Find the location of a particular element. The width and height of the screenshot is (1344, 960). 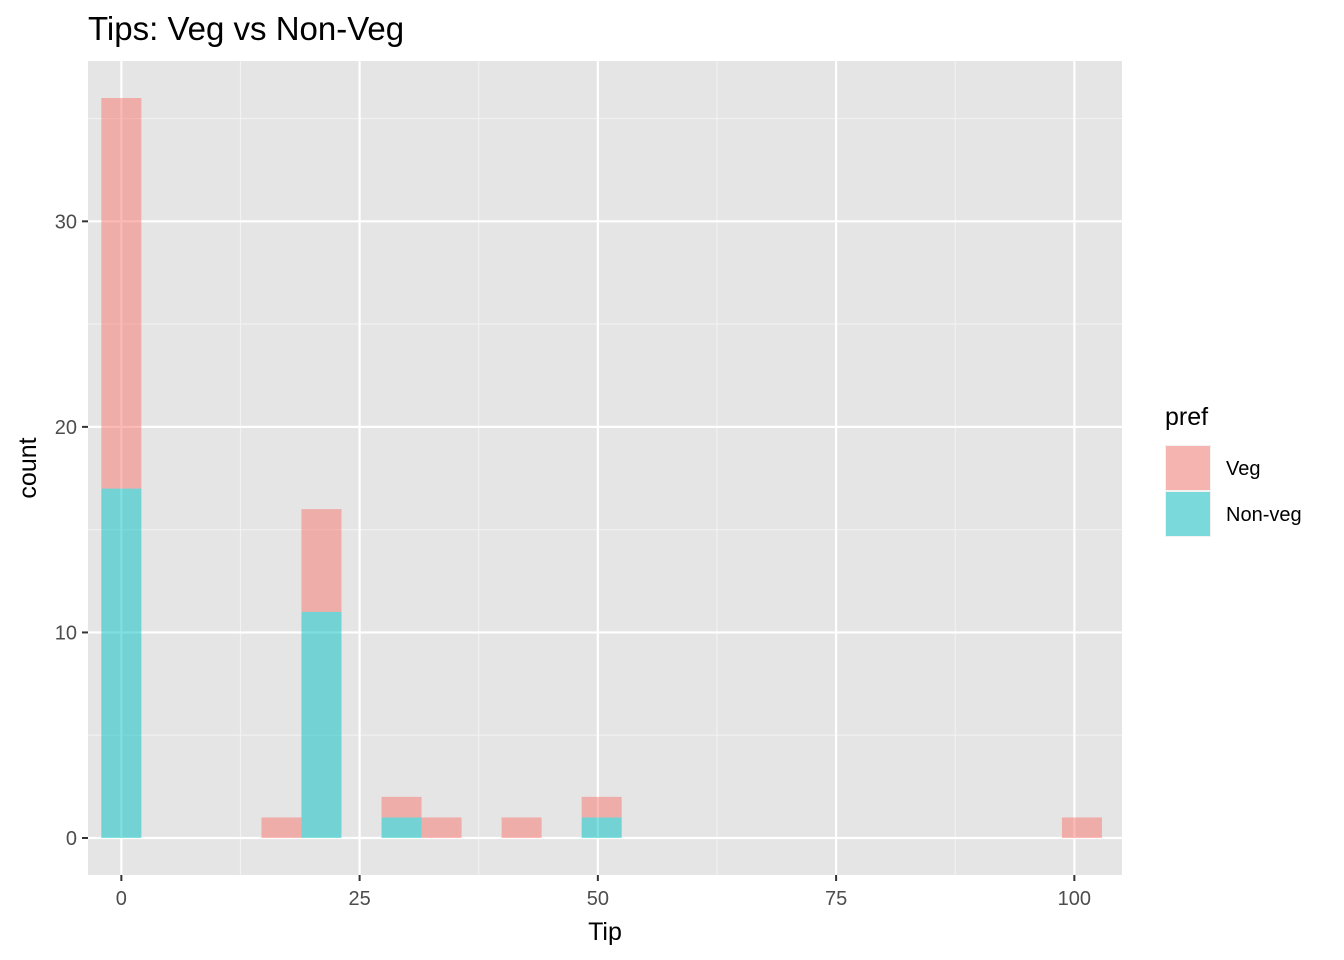

legend-label-non-veg: Non-veg is located at coordinates (1264, 515).